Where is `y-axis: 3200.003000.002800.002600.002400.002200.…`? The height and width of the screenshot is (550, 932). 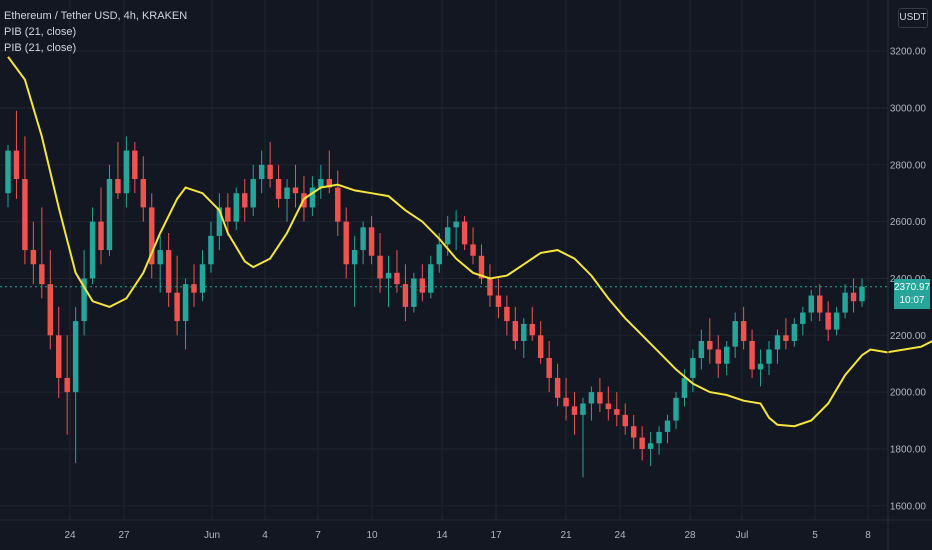 y-axis: 3200.003000.002800.002600.002400.002200.… is located at coordinates (907, 275).